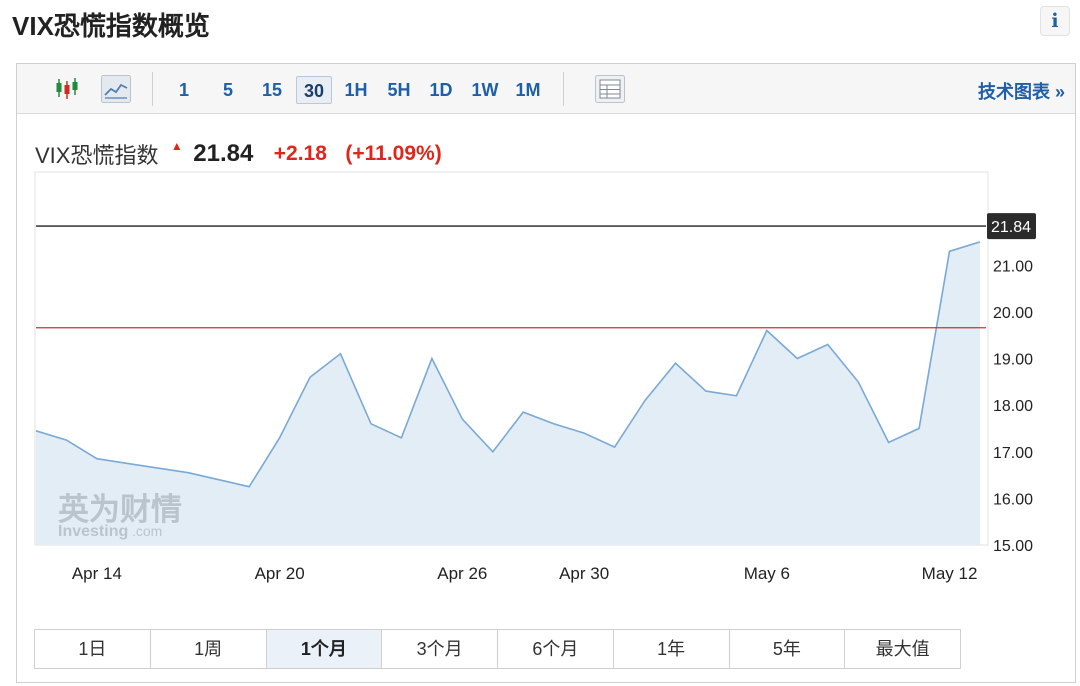 The image size is (1080, 686). I want to click on quote-header: VIX恐慌指数 ▲ 21.84 +2.18 (+11.09%), so click(238, 153).